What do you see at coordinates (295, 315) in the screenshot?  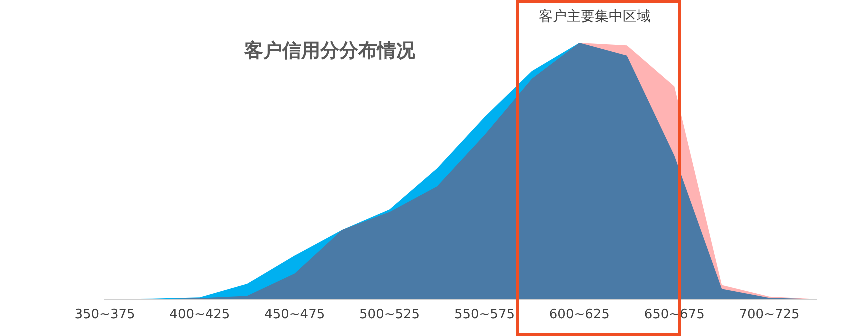 I see `x-tick-label: 450~475` at bounding box center [295, 315].